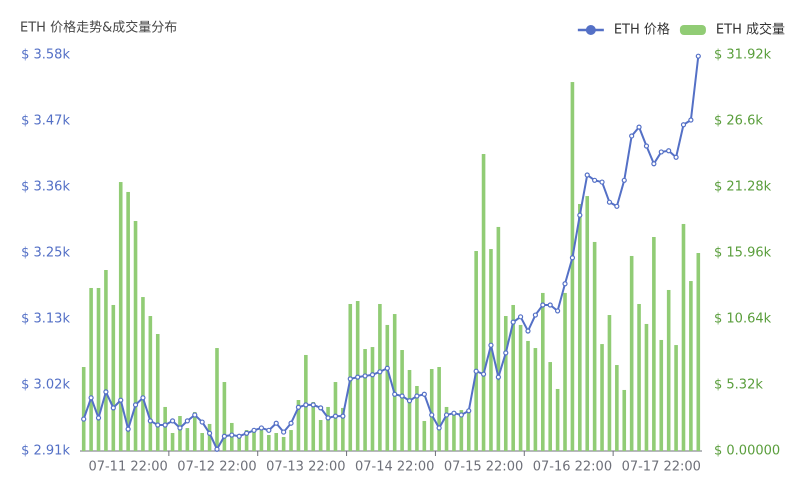  I want to click on x-tick-label: 07-11 22:00, so click(127, 467).